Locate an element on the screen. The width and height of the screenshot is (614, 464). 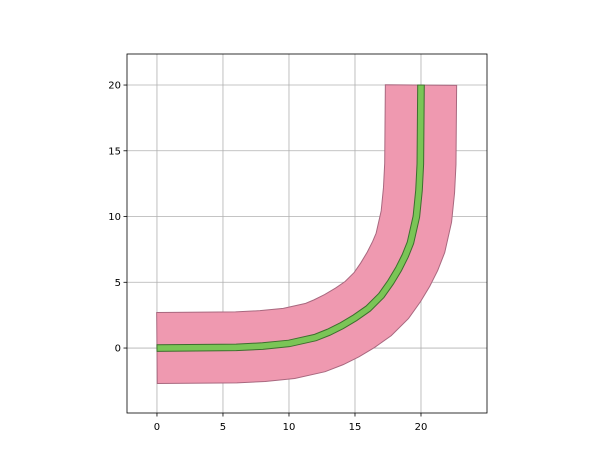
x-tick-label: 15 is located at coordinates (355, 427).